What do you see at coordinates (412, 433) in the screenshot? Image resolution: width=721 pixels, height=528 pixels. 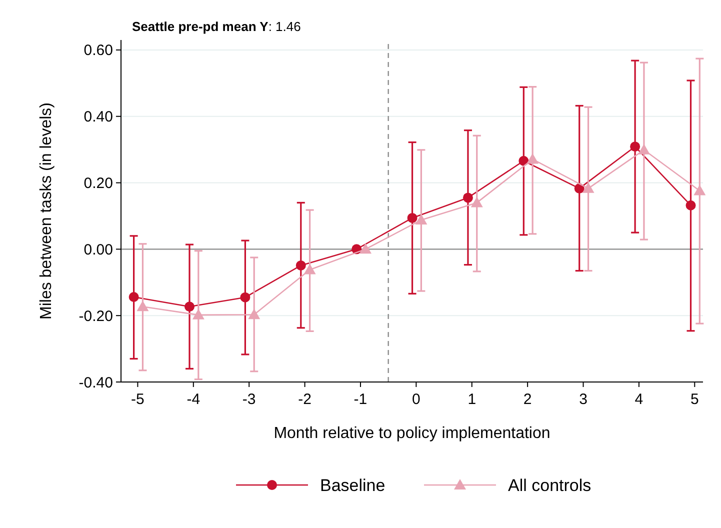 I see `x-axis-title: Month relative to policy implementation` at bounding box center [412, 433].